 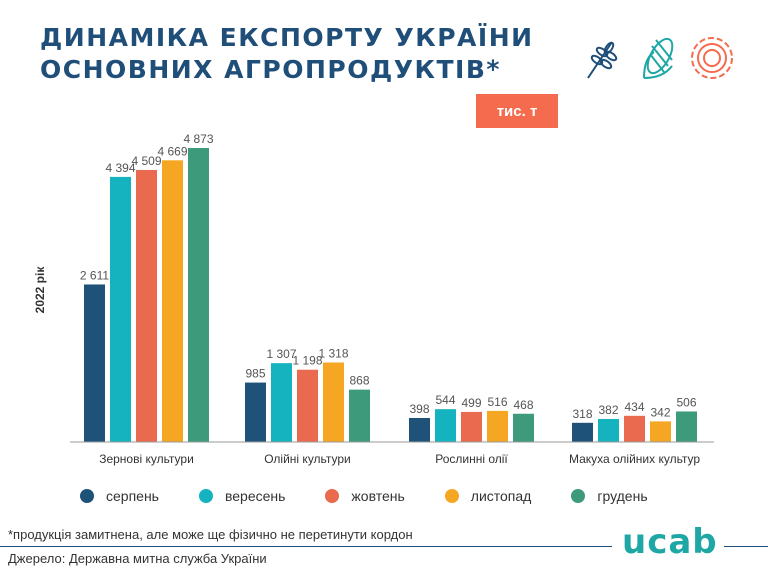 What do you see at coordinates (686, 402) in the screenshot?
I see `data-label-4-5: 506` at bounding box center [686, 402].